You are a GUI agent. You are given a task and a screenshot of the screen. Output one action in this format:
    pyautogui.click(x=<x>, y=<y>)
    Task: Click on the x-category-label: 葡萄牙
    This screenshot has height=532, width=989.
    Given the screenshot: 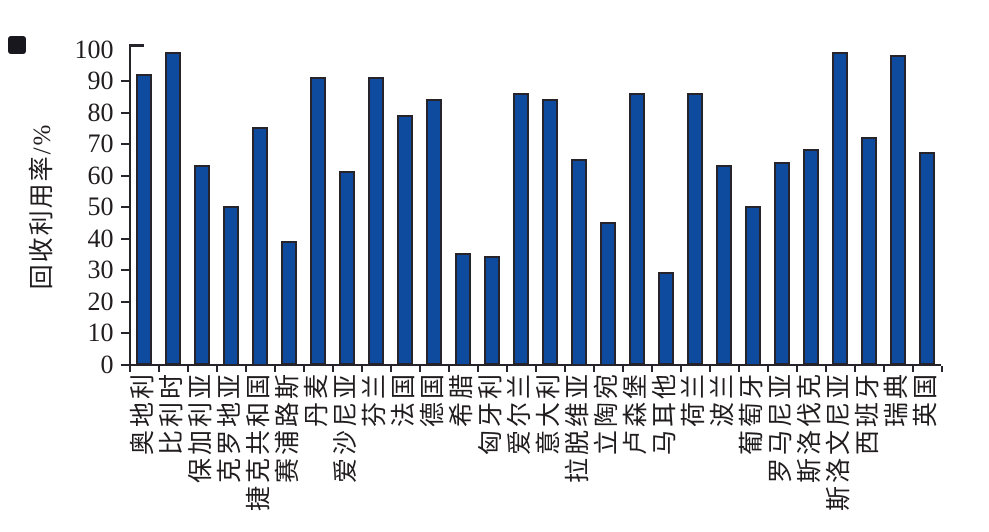 What is the action you would take?
    pyautogui.click(x=752, y=413)
    